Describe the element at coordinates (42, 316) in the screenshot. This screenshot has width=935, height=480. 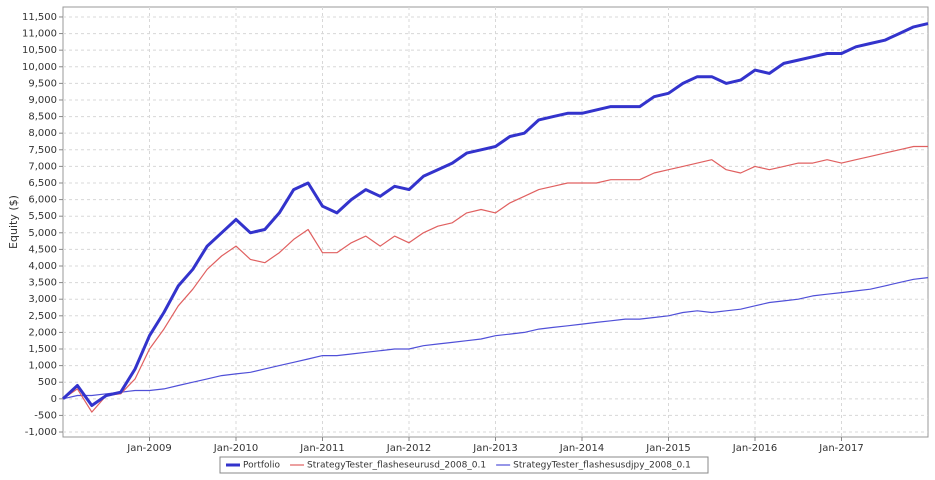
I see `y-tick-label: 2,500` at that location.